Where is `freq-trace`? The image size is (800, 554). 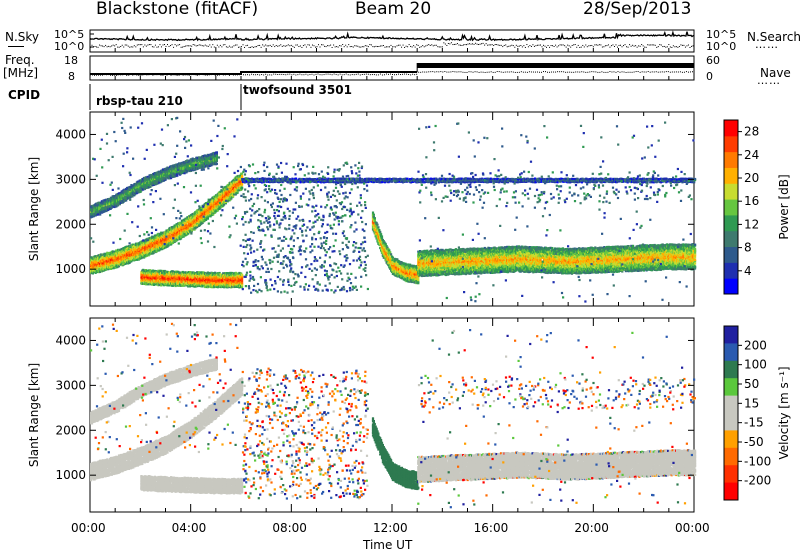 freq-trace is located at coordinates (254, 73).